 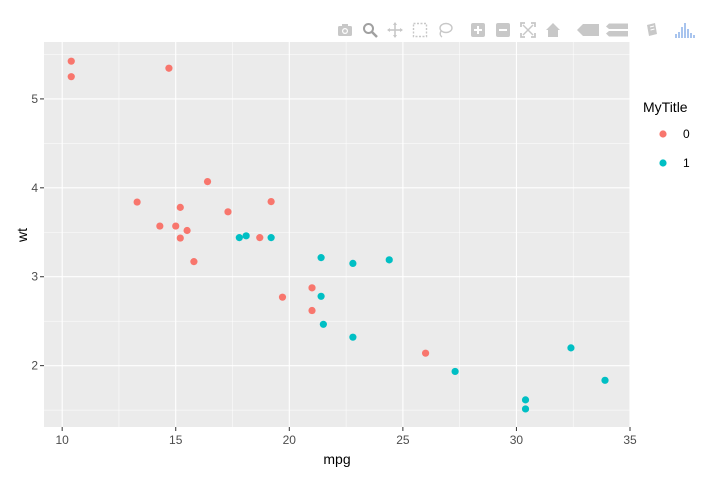 I want to click on y-tick-label: 3, so click(x=34, y=277).